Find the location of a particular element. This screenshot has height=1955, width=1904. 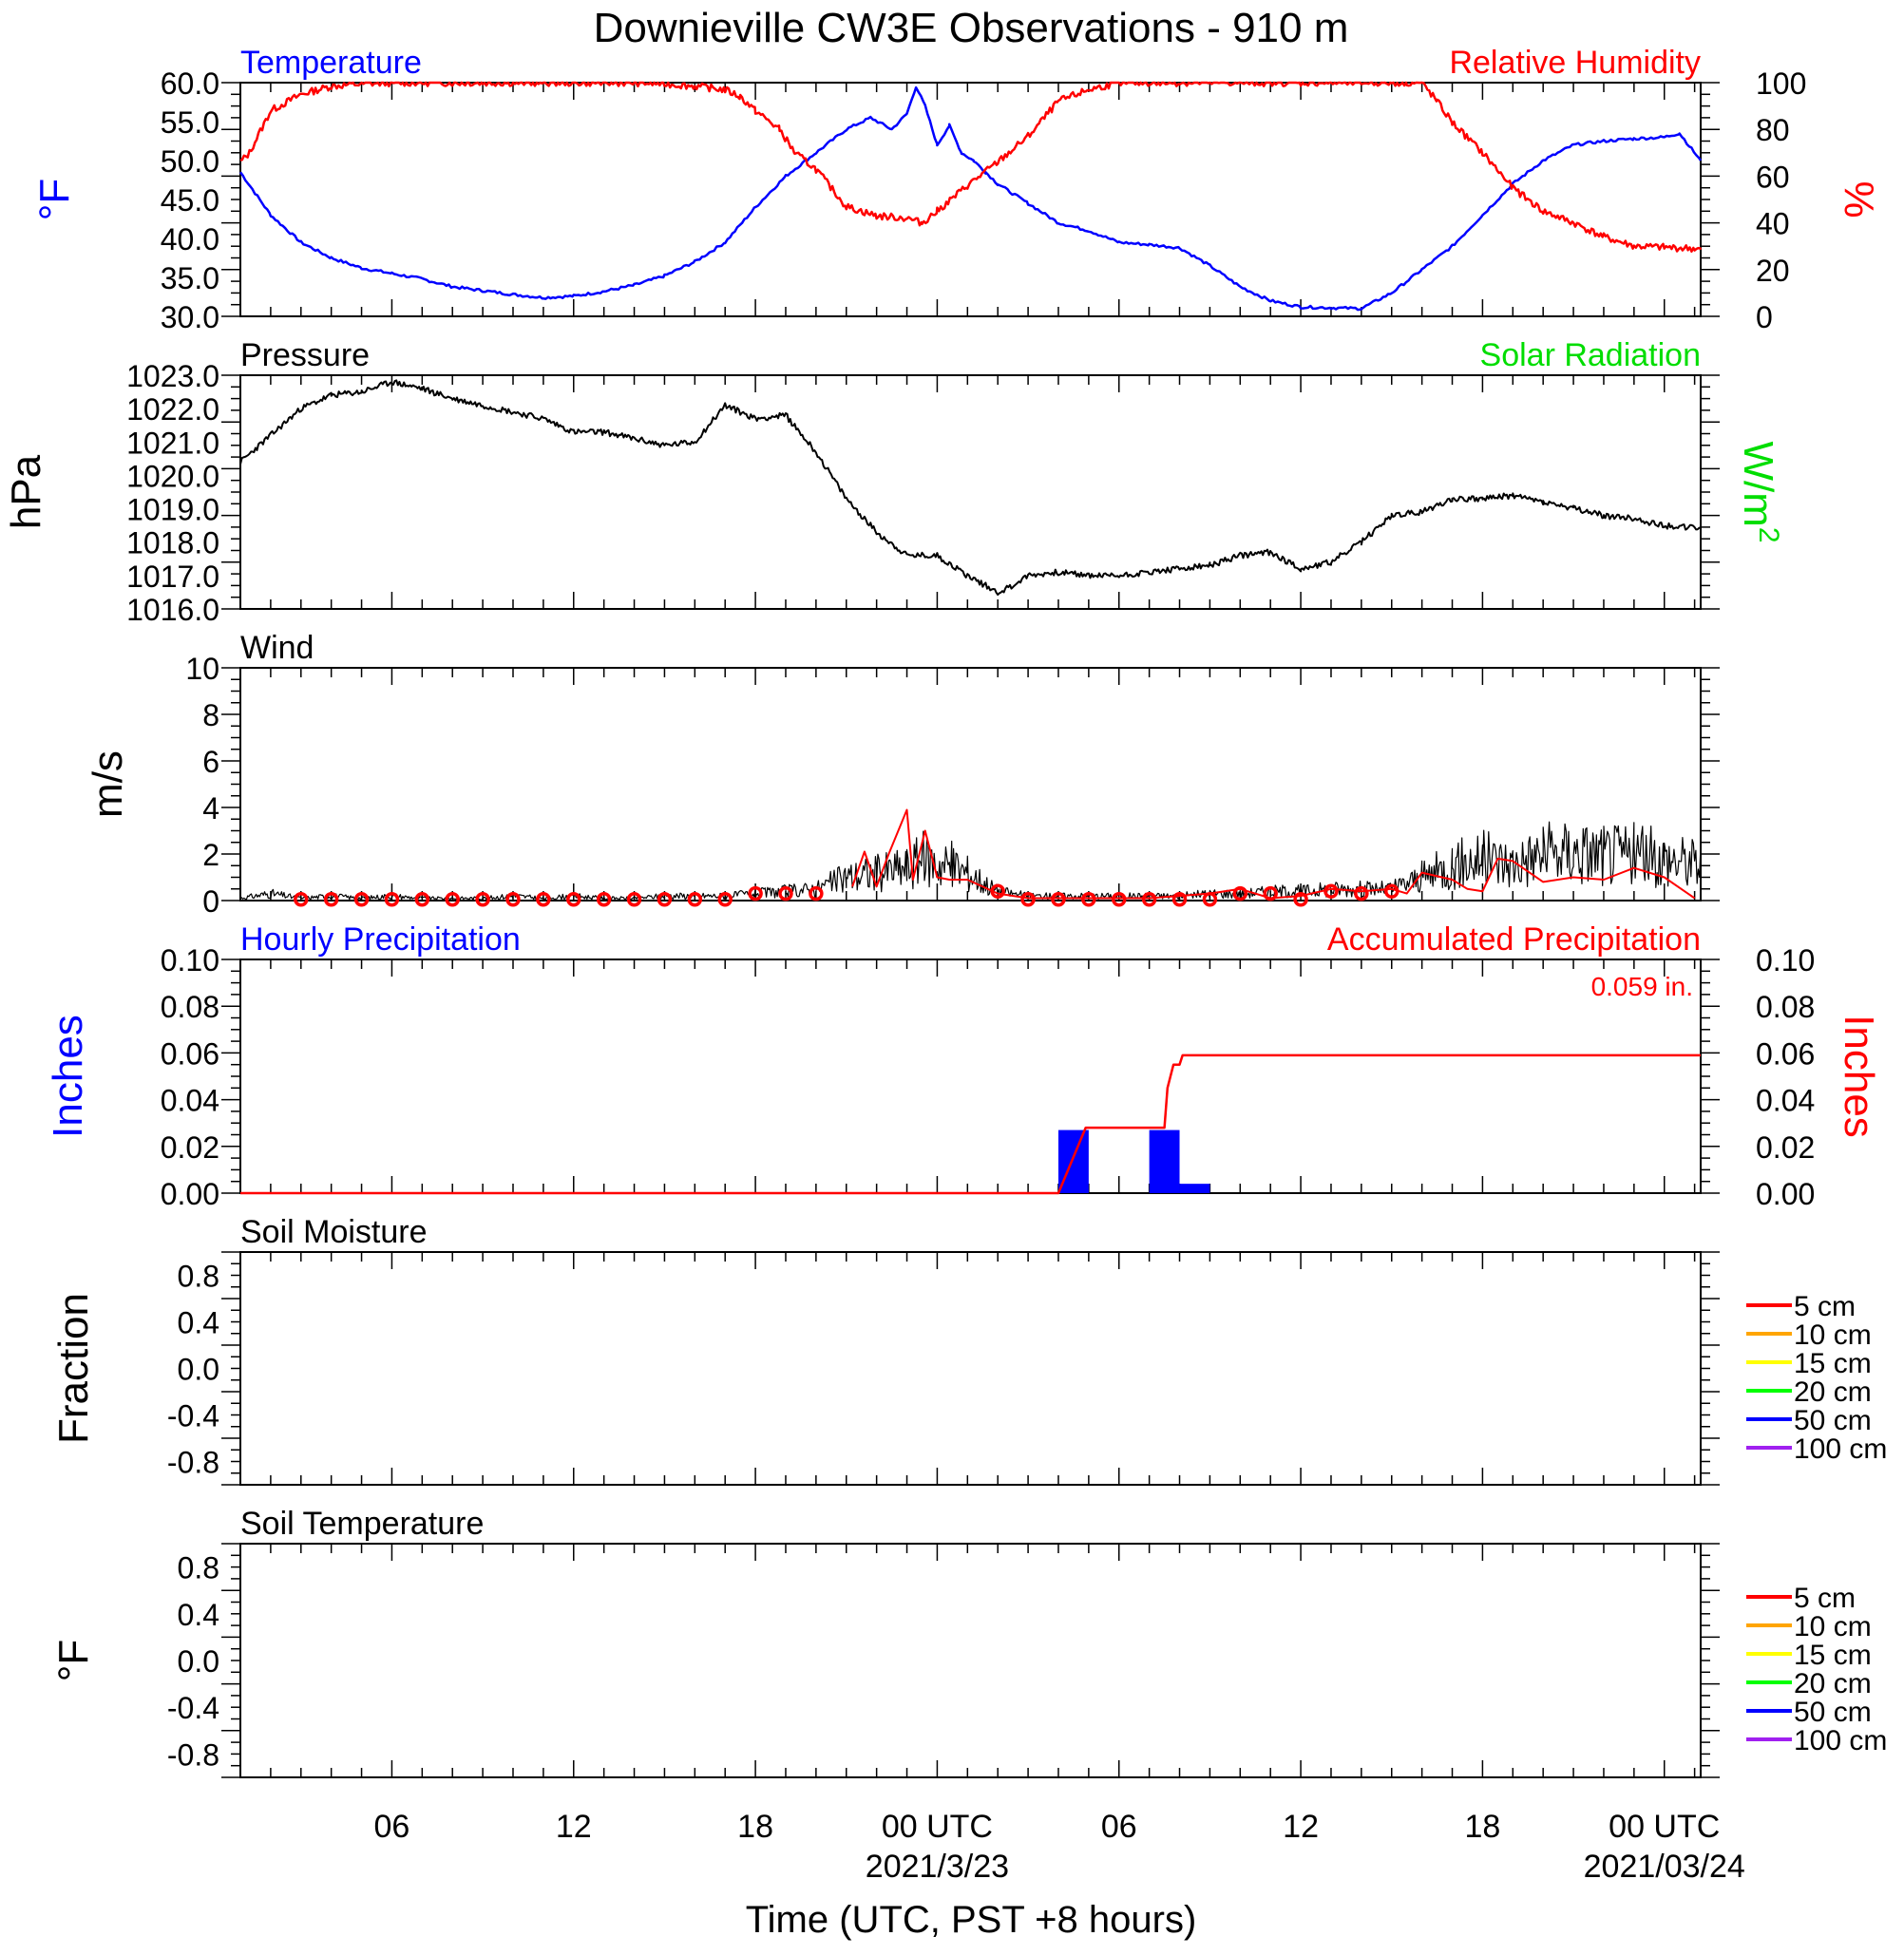

y-tick-label: 45.0 is located at coordinates (190, 200).